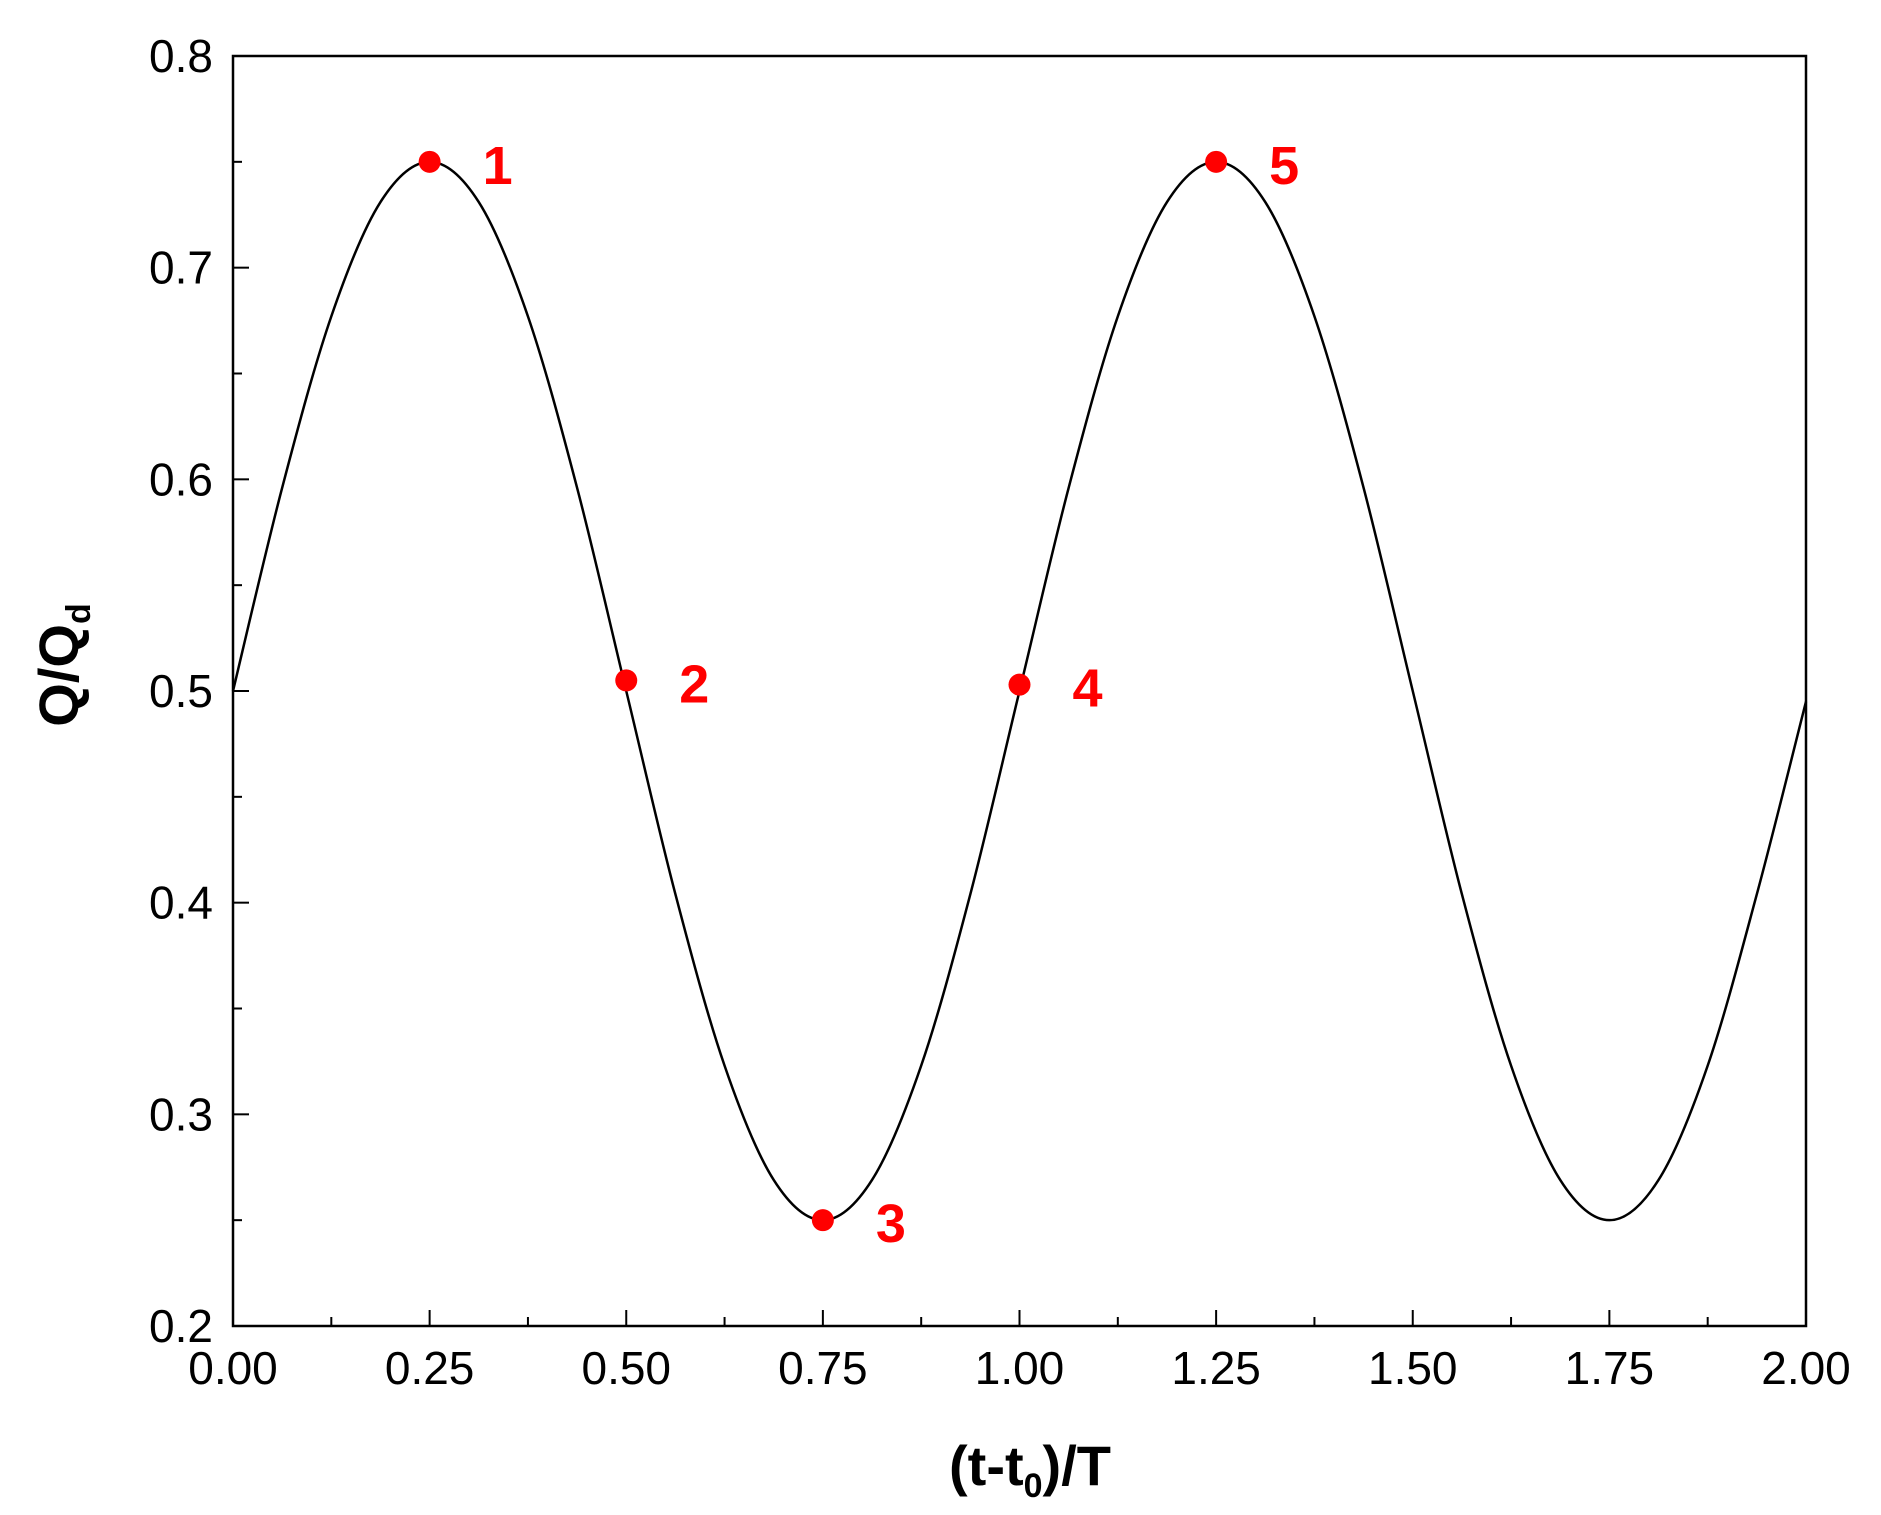  Describe the element at coordinates (181, 903) in the screenshot. I see `y-tick-label: 0.4` at that location.